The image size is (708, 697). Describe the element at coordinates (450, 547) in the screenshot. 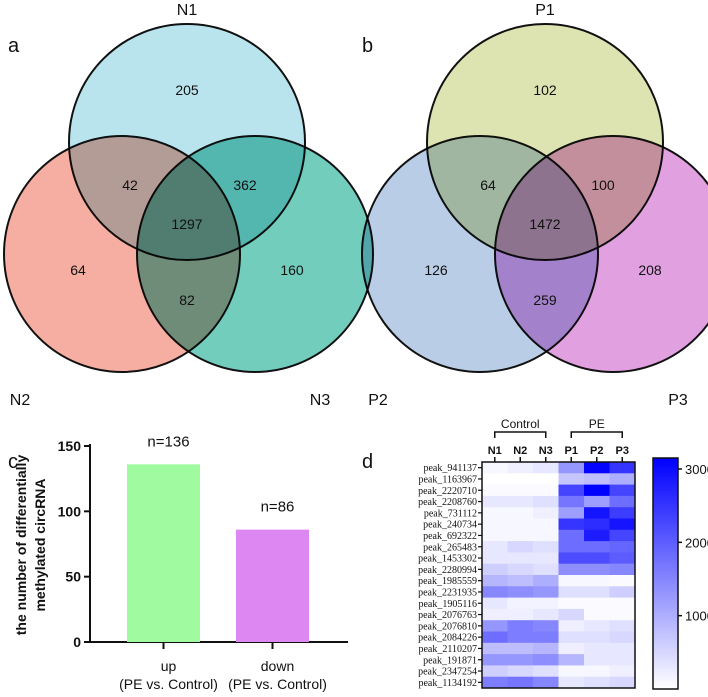

I see `row-label: peak_265483` at that location.